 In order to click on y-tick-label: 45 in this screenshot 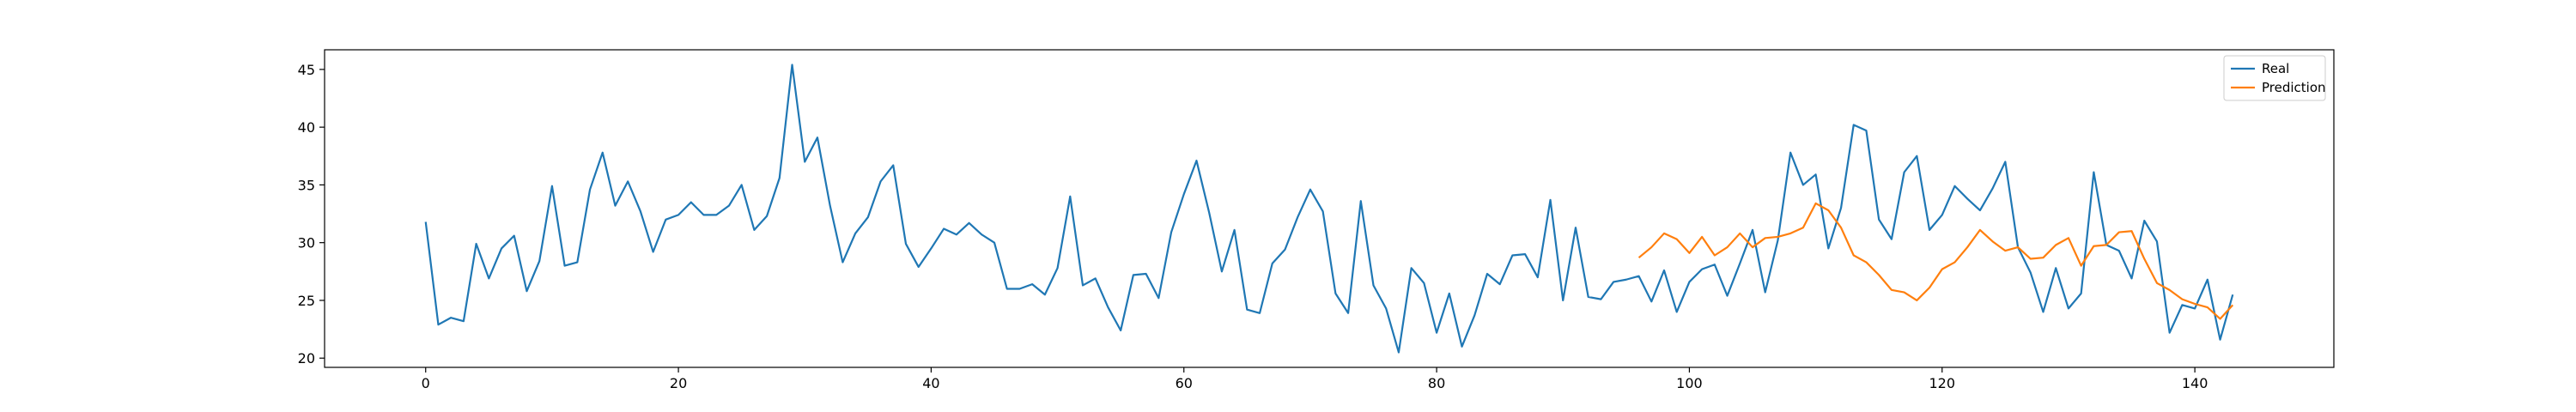, I will do `click(306, 70)`.